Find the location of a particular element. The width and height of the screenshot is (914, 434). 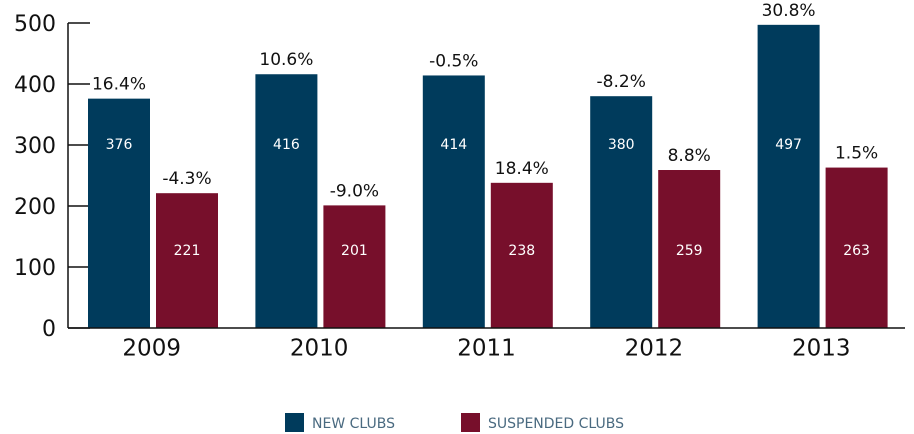

y-tick-label: 400 is located at coordinates (35, 85).